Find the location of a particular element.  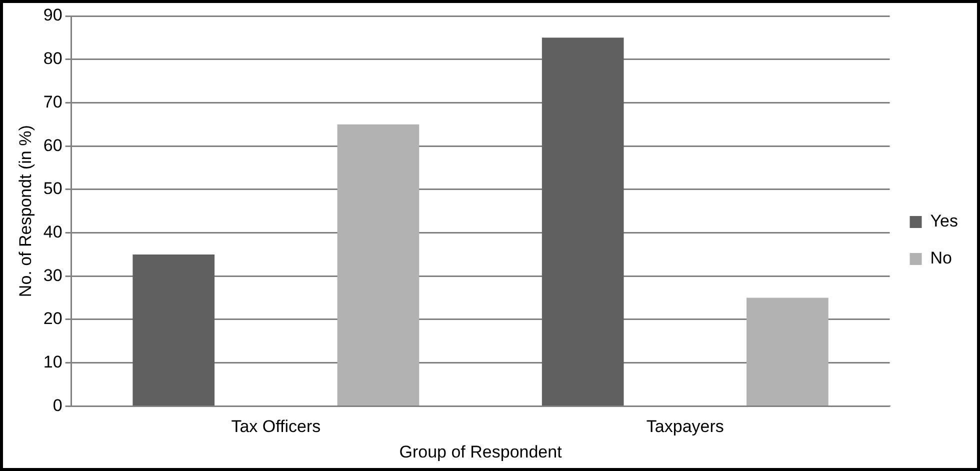

legend-label: Yes is located at coordinates (944, 221).